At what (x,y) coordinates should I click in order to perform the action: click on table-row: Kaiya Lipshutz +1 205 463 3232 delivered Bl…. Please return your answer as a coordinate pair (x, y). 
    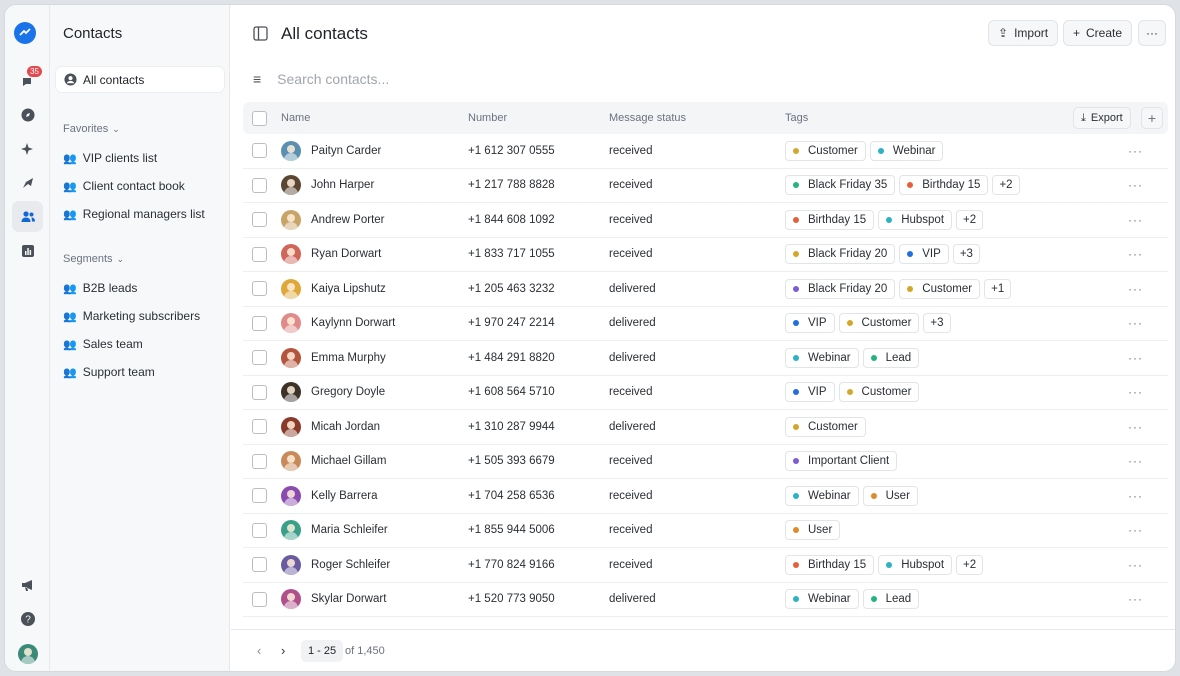
    Looking at the image, I should click on (705, 289).